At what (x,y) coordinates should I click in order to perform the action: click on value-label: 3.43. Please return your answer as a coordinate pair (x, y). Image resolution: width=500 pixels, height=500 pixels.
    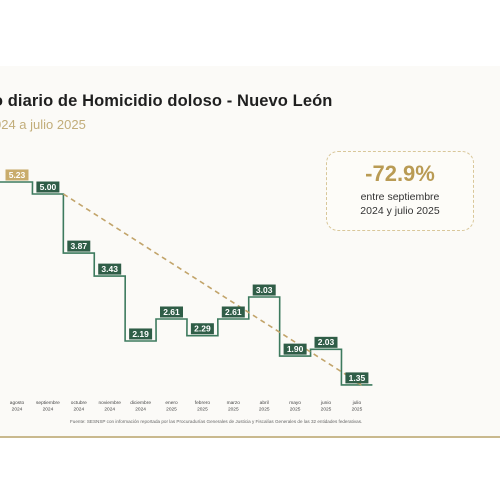
    Looking at the image, I should click on (109, 269).